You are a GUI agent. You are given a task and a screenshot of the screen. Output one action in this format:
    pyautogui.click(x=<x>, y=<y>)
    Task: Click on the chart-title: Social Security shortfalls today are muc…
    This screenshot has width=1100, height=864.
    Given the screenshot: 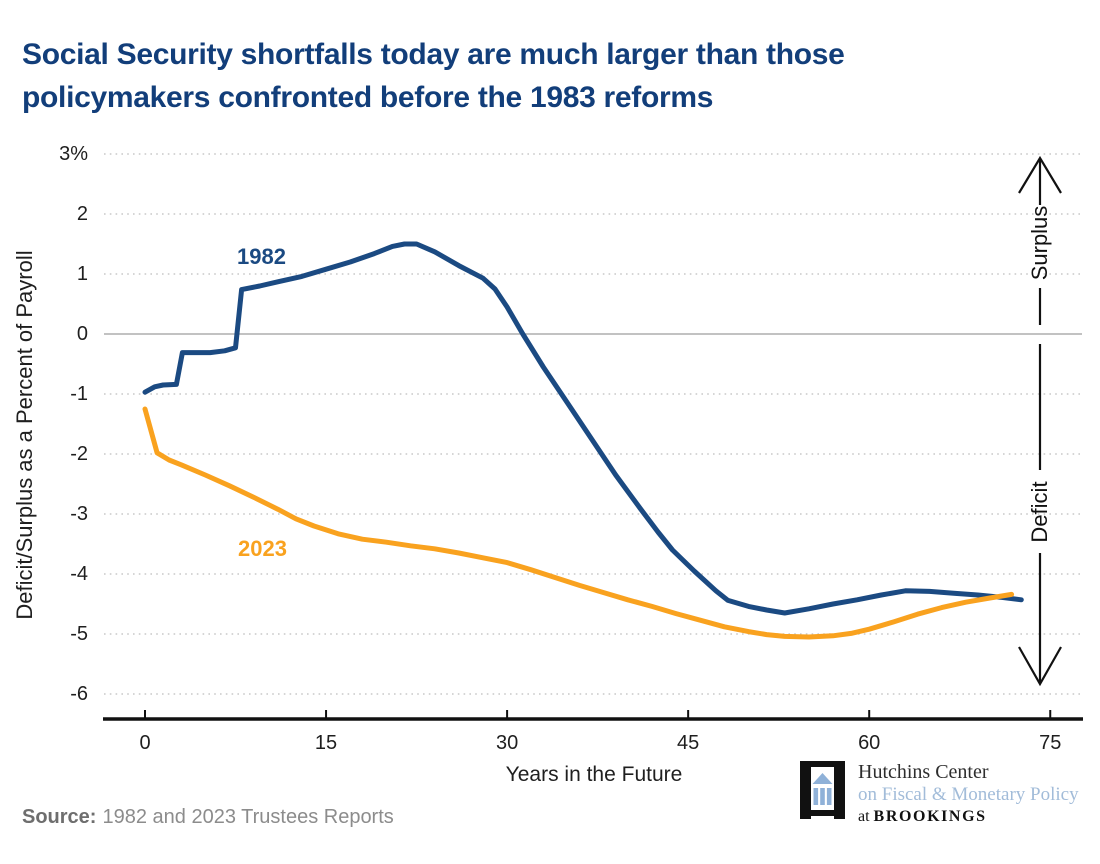 What is the action you would take?
    pyautogui.click(x=527, y=76)
    